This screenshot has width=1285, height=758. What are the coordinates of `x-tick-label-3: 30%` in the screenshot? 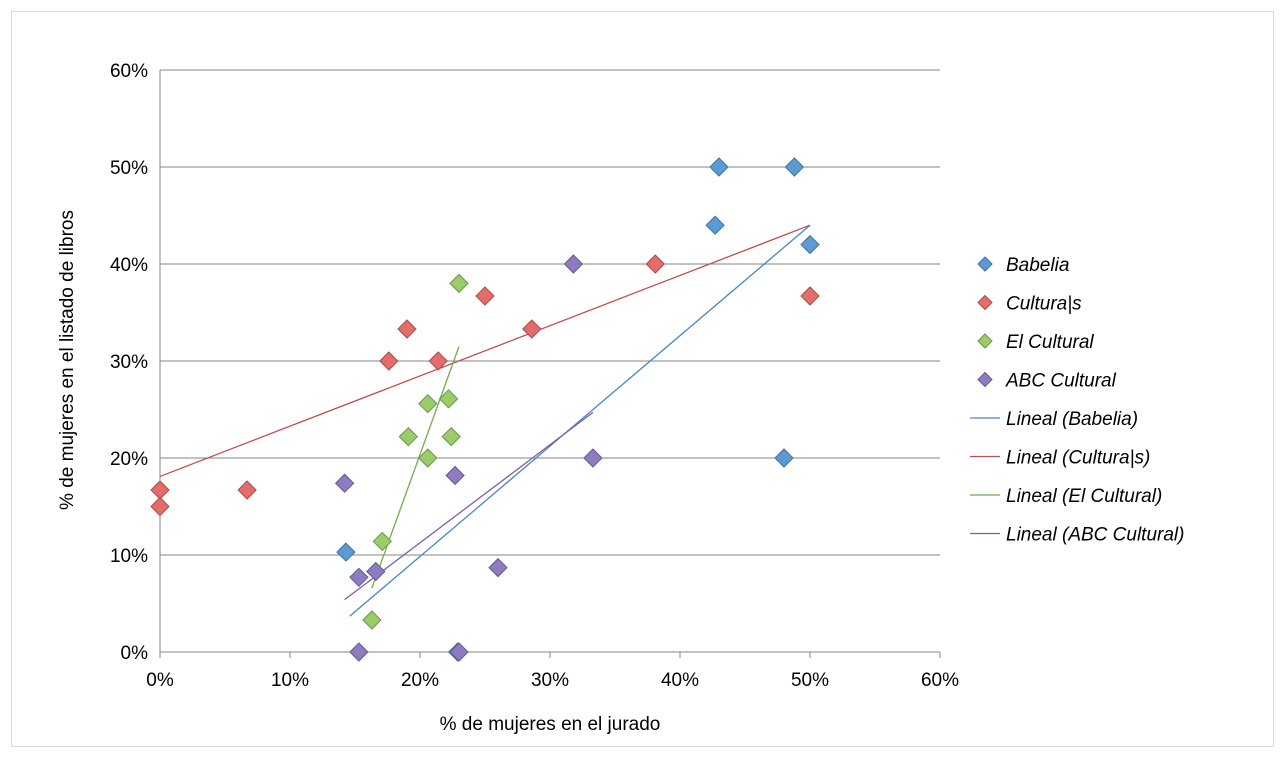 It's located at (550, 680).